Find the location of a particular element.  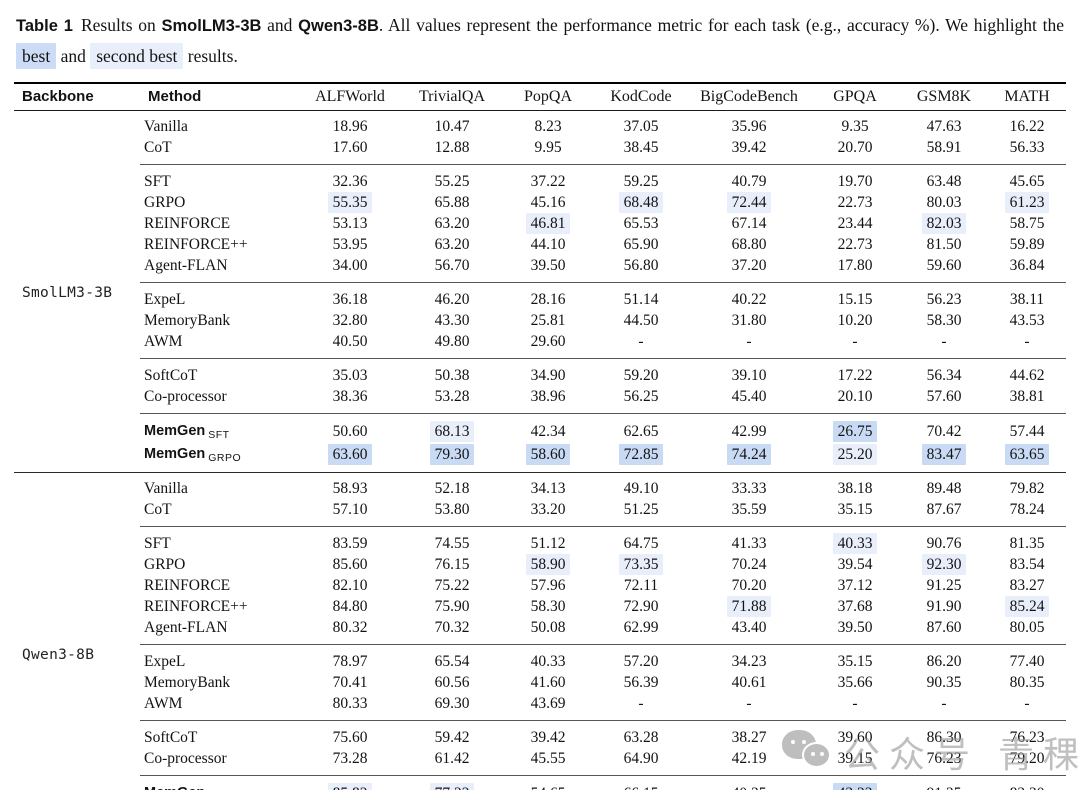

value-cell: 72.90 is located at coordinates (641, 606).